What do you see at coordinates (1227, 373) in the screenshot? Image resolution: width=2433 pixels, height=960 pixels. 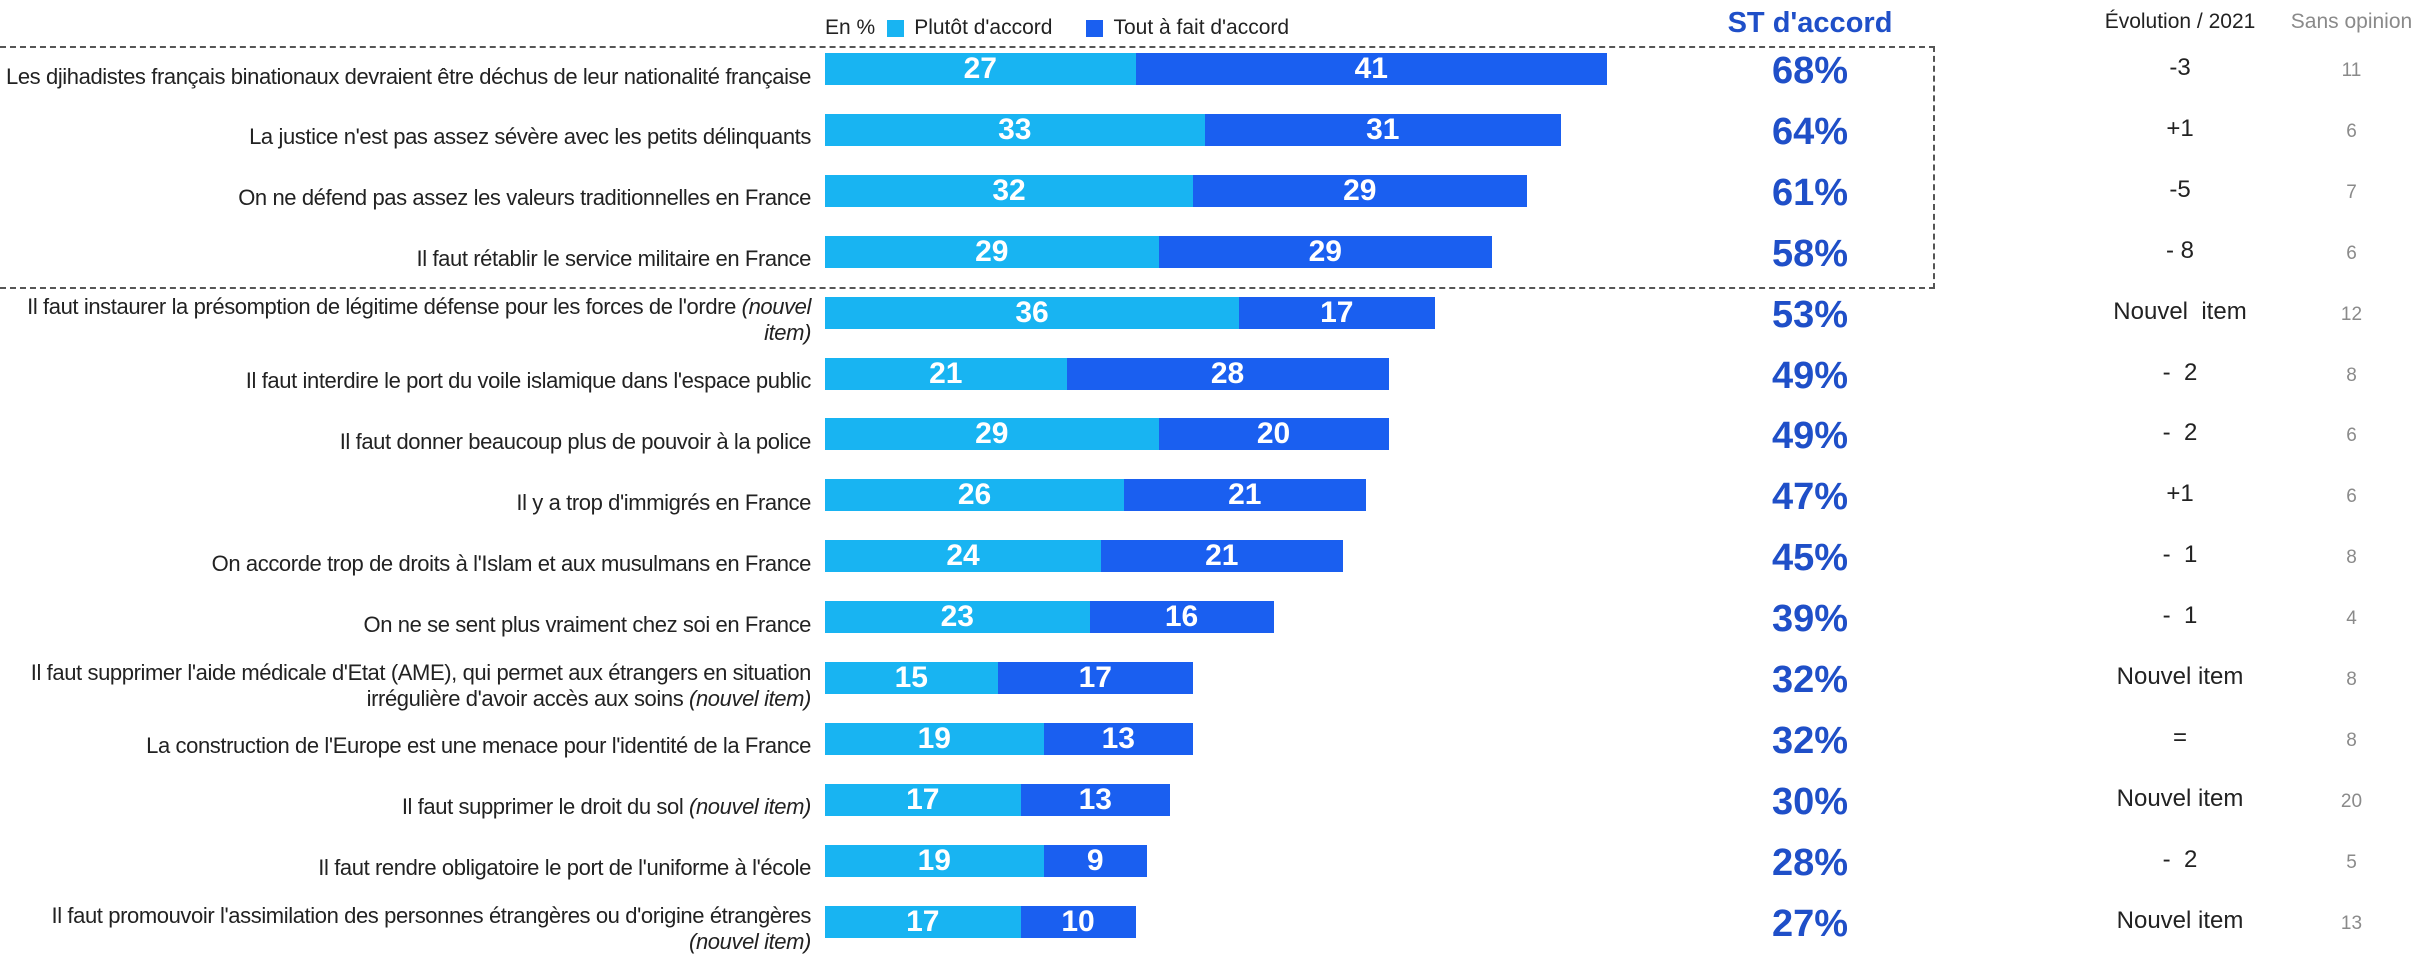 I see `bar-tout: 28` at bounding box center [1227, 373].